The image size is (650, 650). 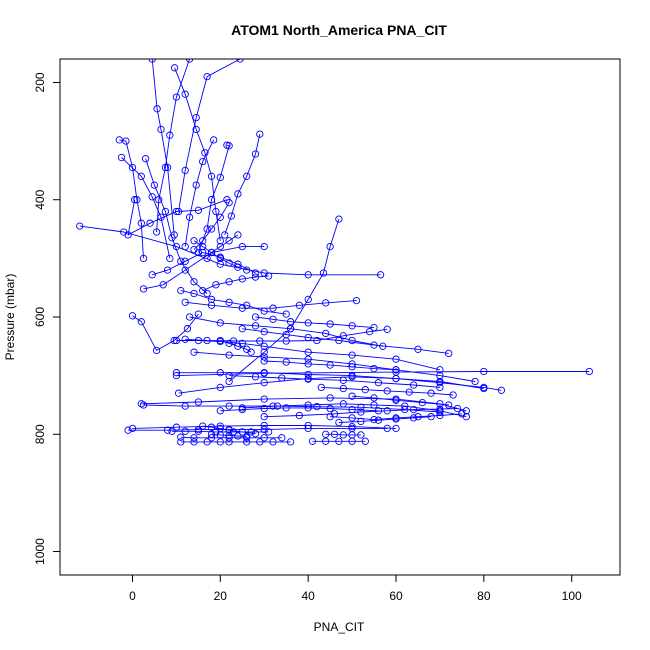 I want to click on x-tick-label: 0, so click(x=132, y=596).